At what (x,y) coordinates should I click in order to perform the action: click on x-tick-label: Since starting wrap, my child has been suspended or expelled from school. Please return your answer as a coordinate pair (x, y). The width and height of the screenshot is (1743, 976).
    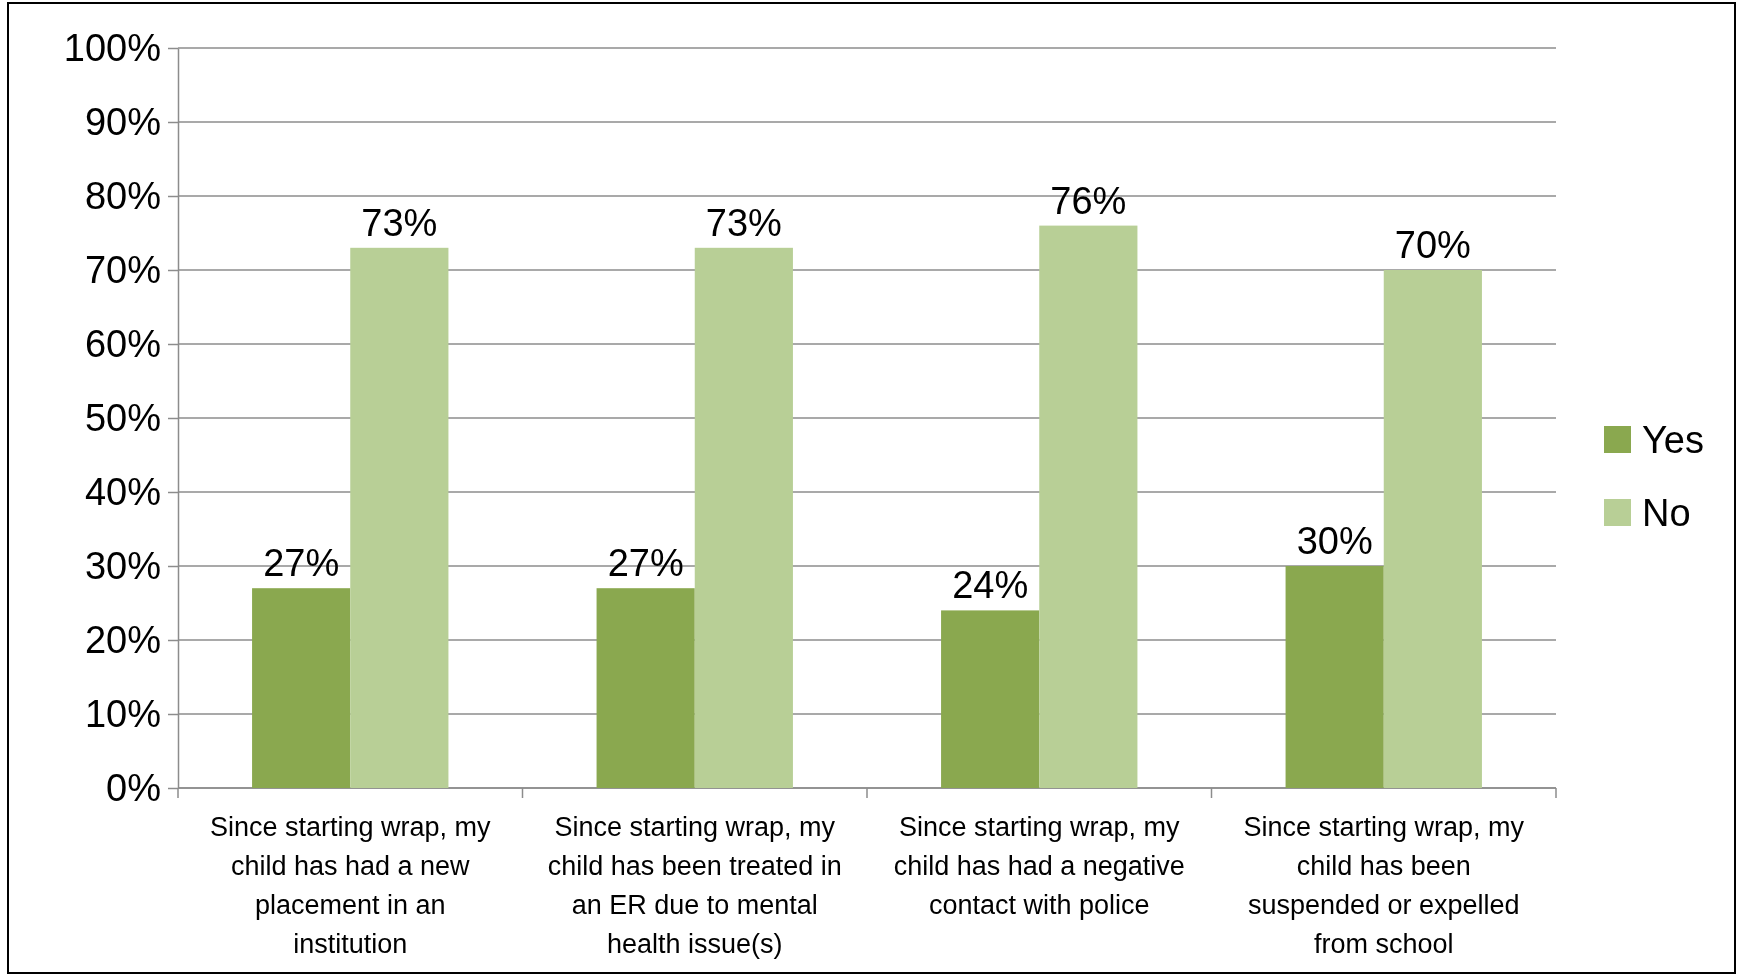
    Looking at the image, I should click on (1384, 885).